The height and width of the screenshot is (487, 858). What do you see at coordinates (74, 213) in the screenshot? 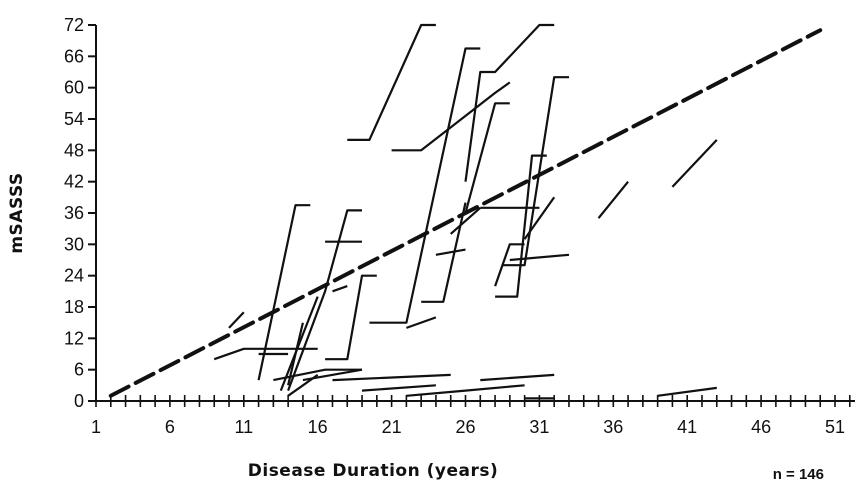
I see `y-tick-label: 36` at bounding box center [74, 213].